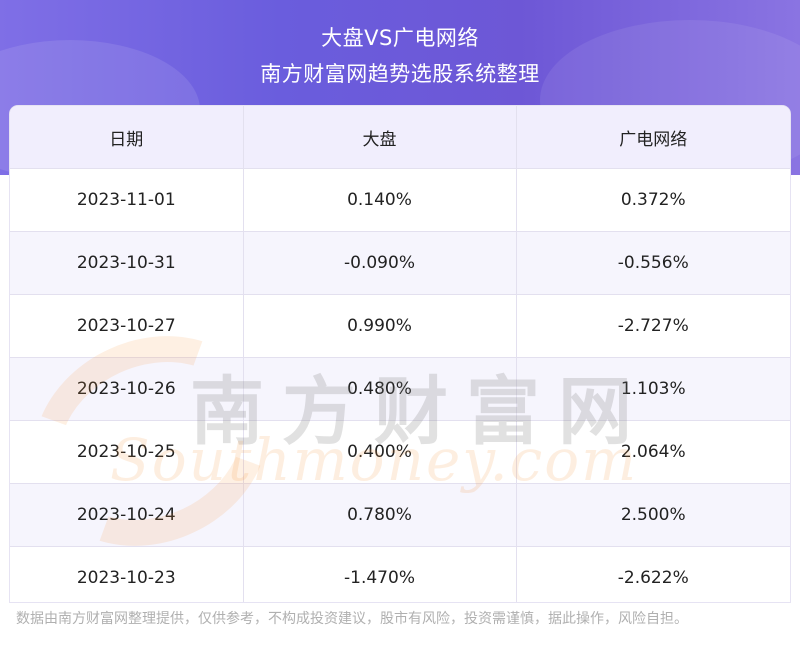 This screenshot has width=800, height=646. What do you see at coordinates (127, 200) in the screenshot?
I see `cell-date: 2023-11-01` at bounding box center [127, 200].